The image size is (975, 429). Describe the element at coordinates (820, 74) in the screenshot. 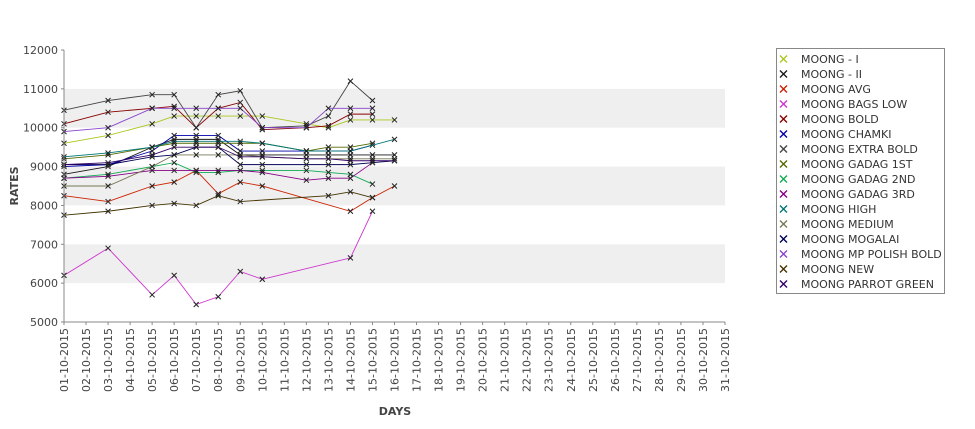

I see `legend-item: MOONG - II` at that location.